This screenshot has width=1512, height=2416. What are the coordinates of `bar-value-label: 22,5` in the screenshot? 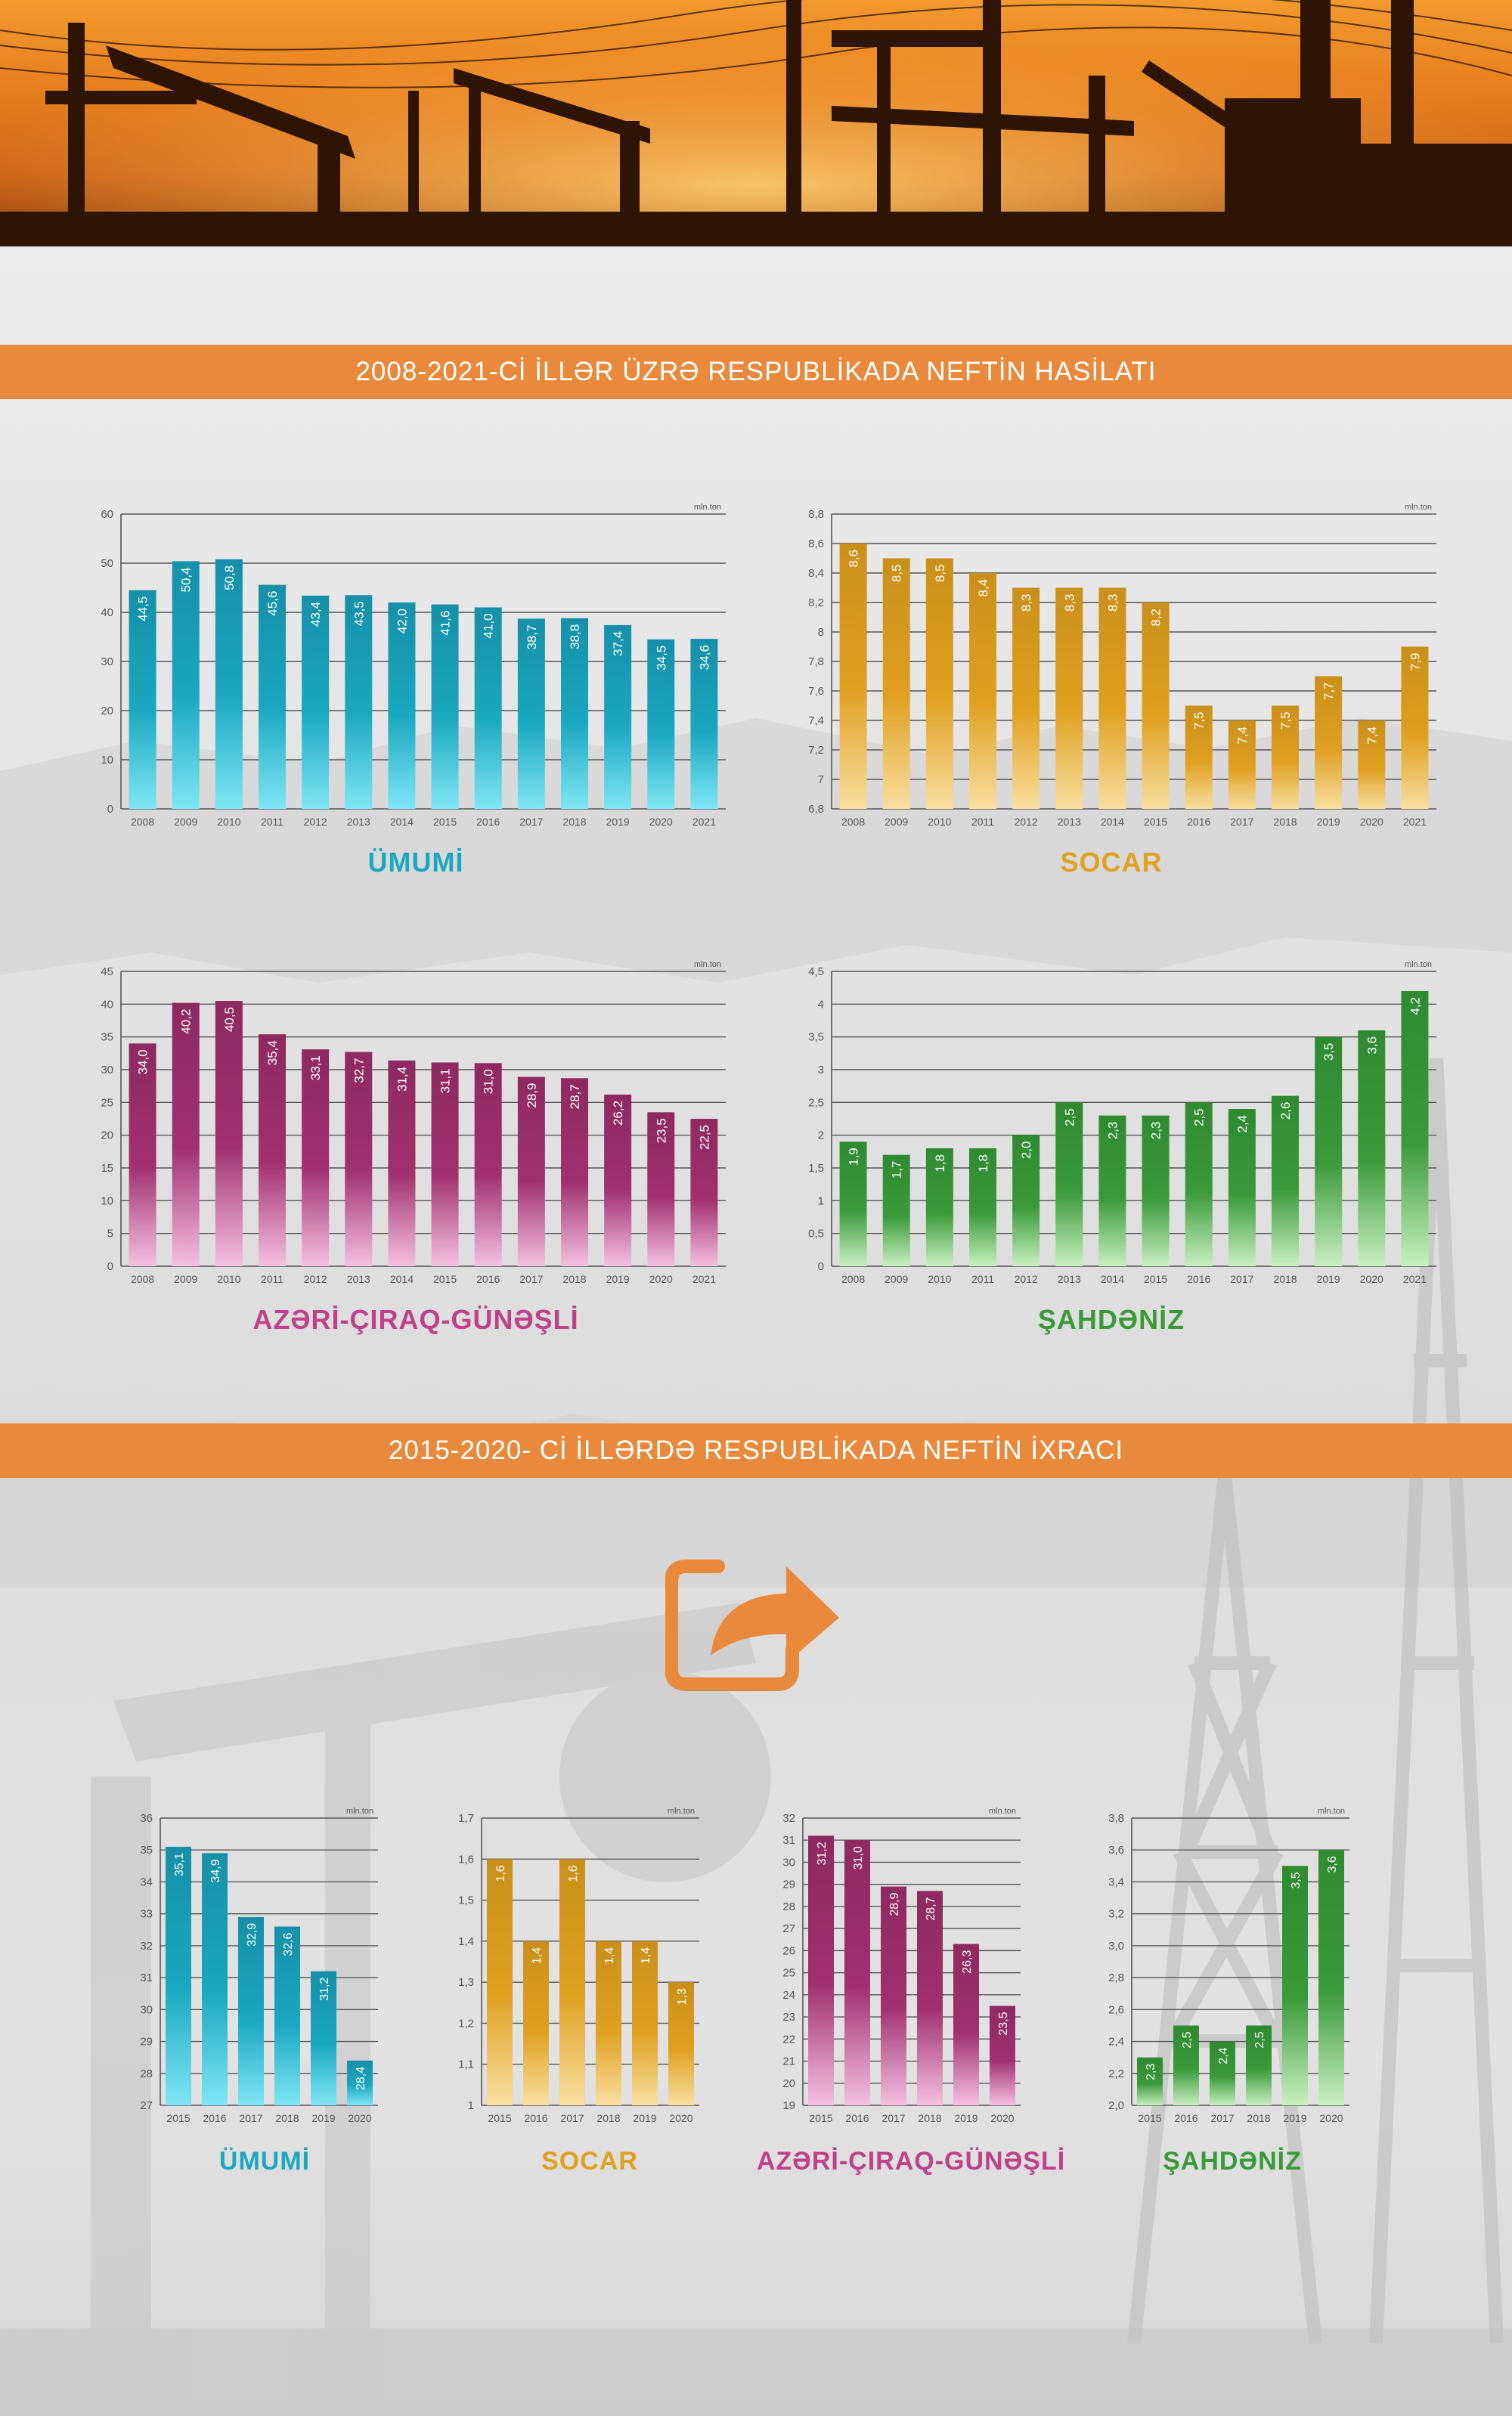 It's located at (704, 1137).